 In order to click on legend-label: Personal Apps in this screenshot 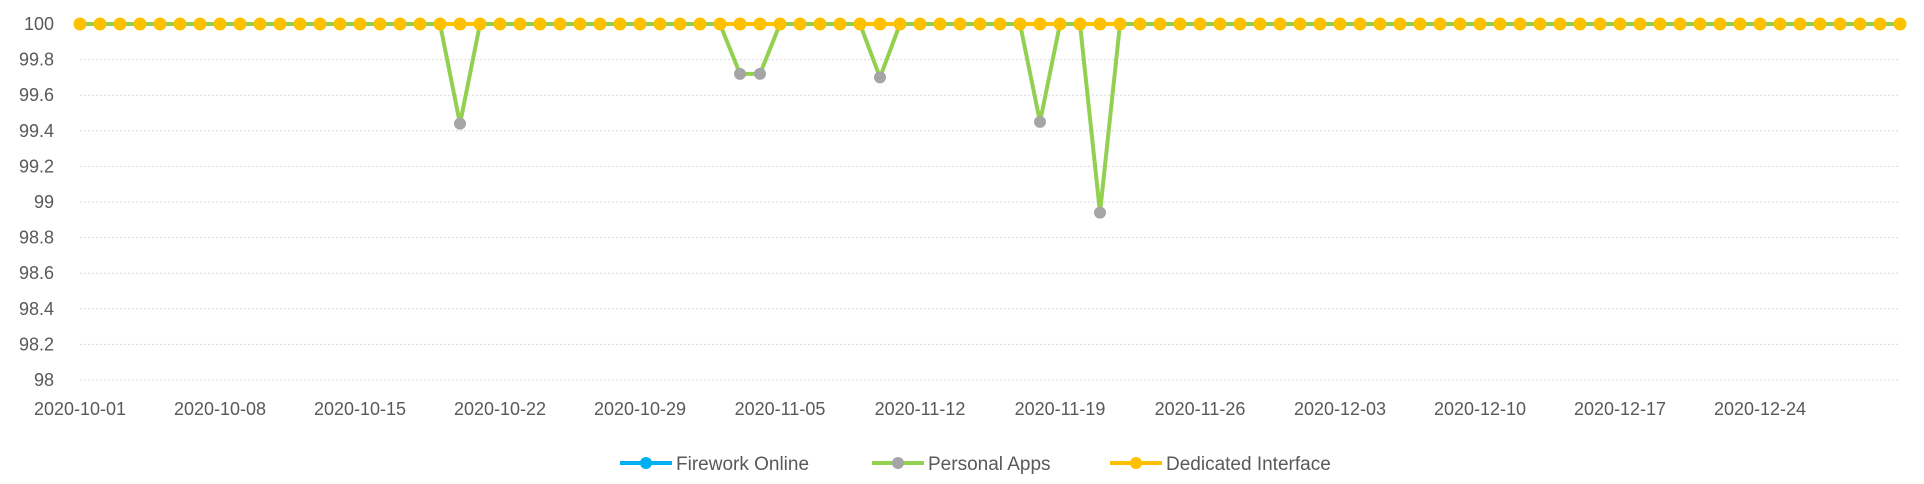, I will do `click(989, 464)`.